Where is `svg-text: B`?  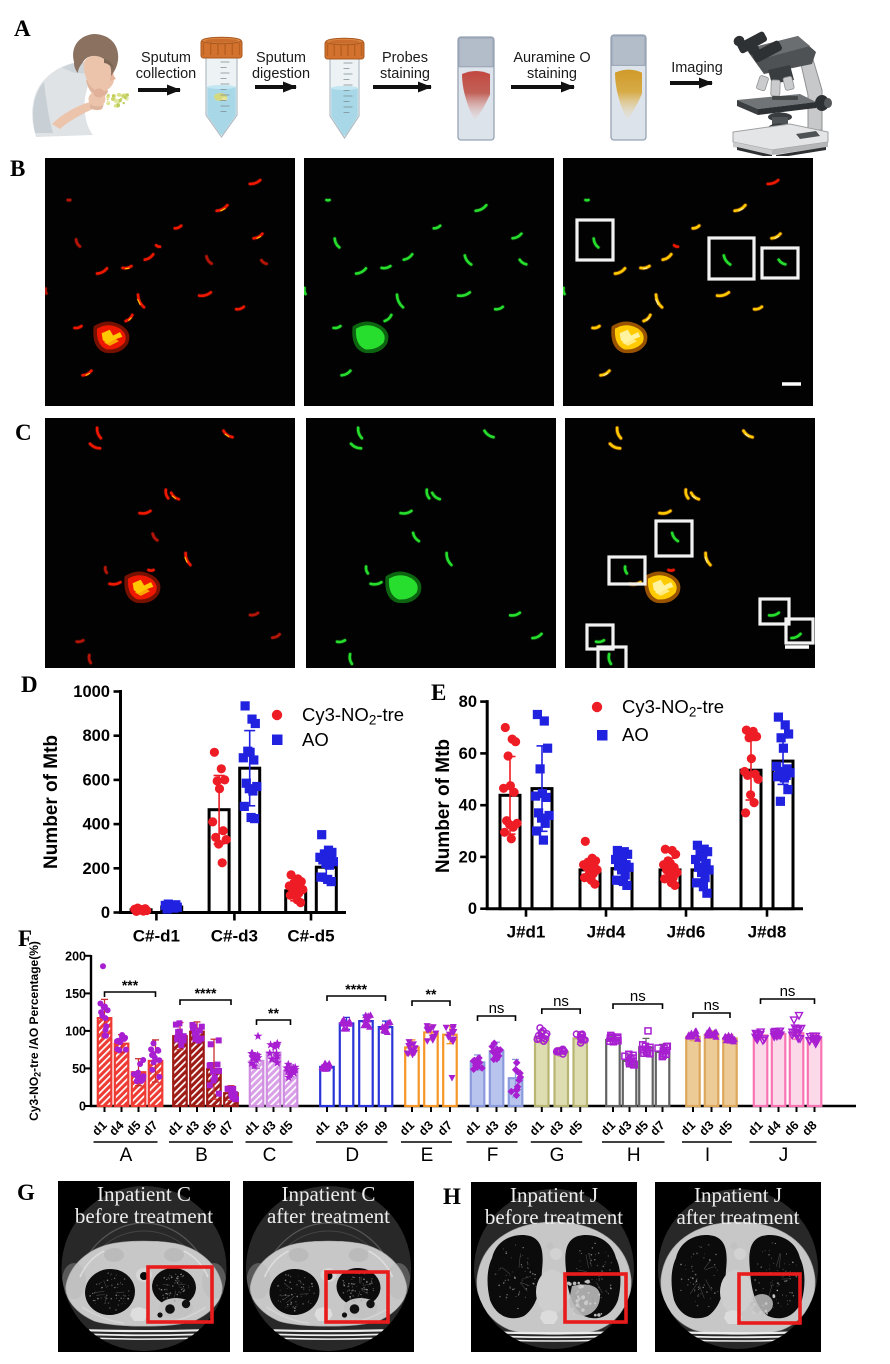
svg-text: B is located at coordinates (201, 1155).